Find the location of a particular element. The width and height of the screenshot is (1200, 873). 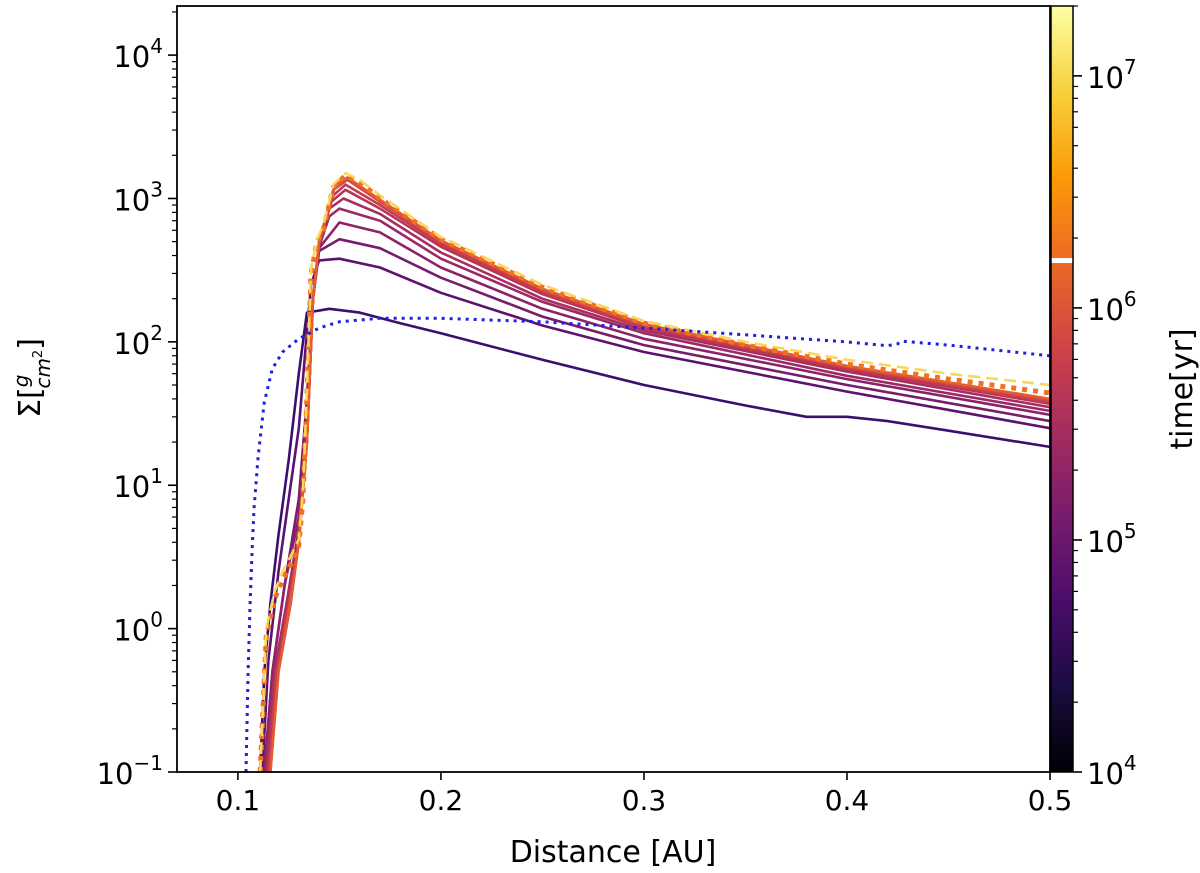

x-axis-ticks: 0.1 0.2 0.3 0.4 0.5 is located at coordinates (644, 794).